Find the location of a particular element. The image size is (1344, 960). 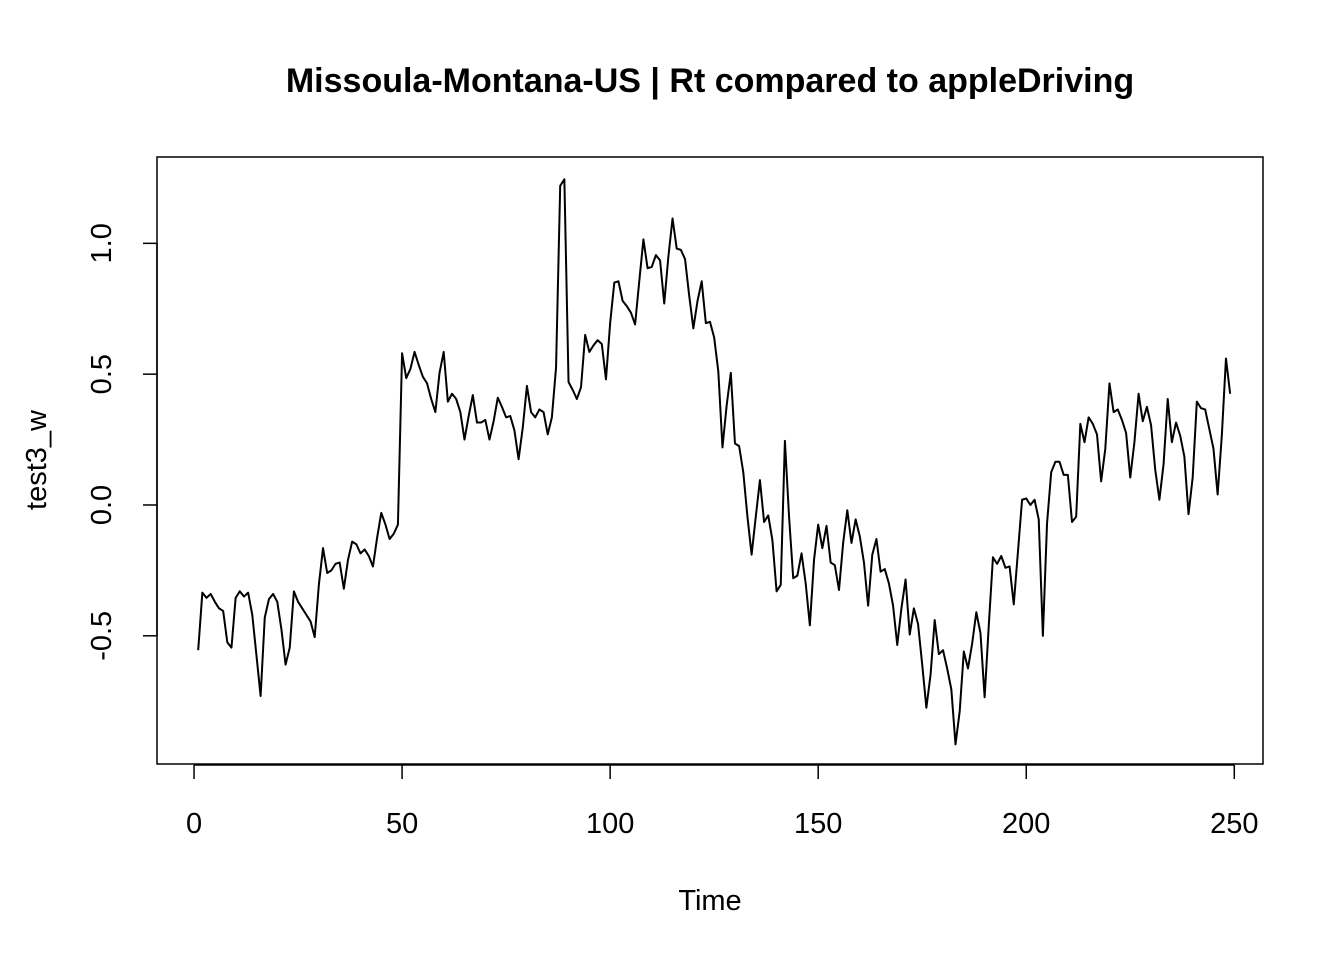

y-axis: -0.5 0.0 0.5 1.0 is located at coordinates (122, 442).